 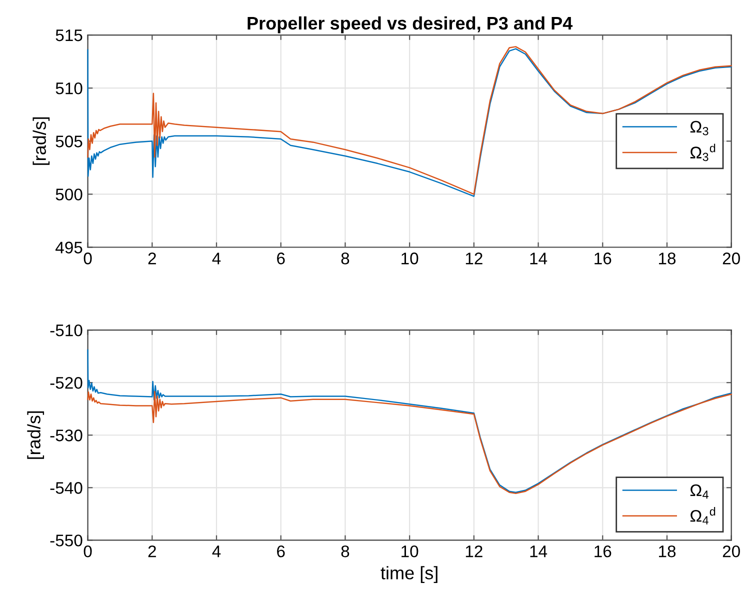 I want to click on y-tick-label: 515, so click(x=69, y=36).